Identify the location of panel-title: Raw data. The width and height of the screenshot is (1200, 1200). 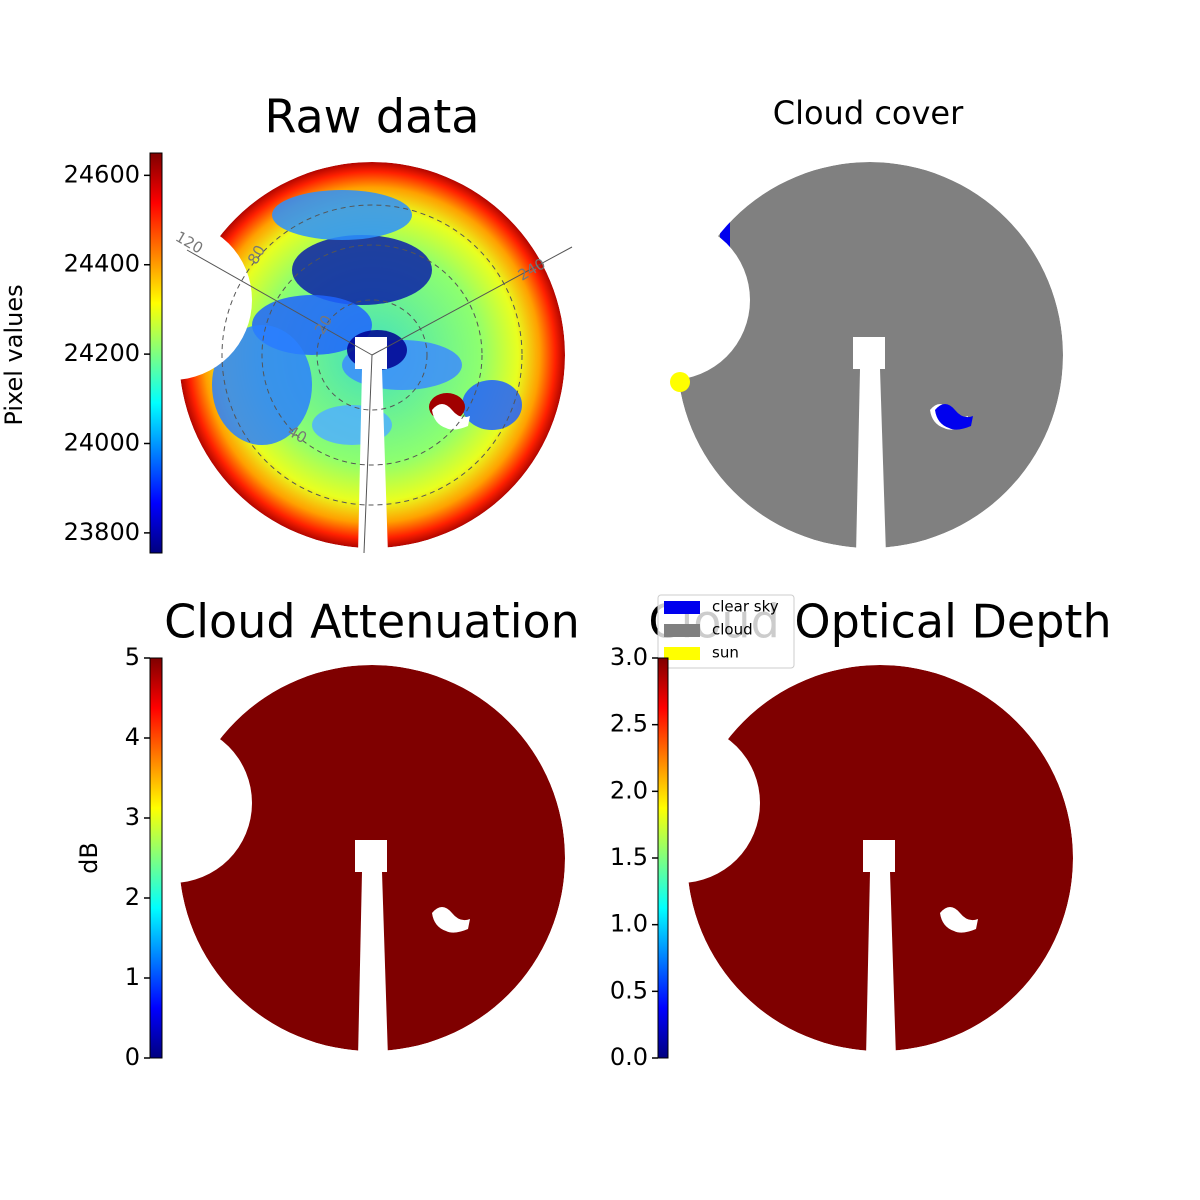
(372, 117).